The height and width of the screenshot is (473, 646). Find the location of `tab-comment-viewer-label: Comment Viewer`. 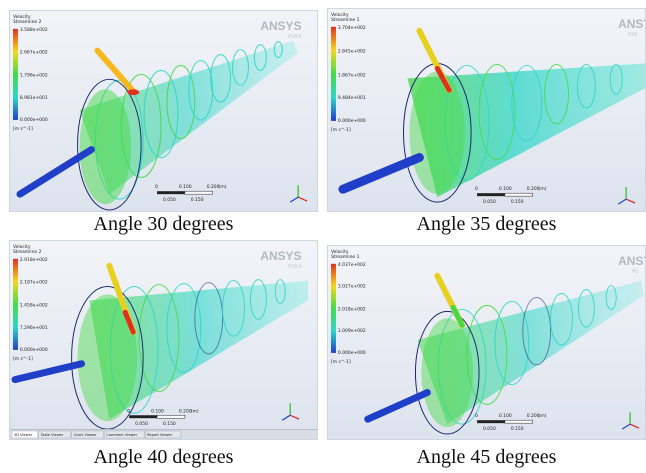

tab-comment-viewer-label: Comment Viewer is located at coordinates (121, 435).